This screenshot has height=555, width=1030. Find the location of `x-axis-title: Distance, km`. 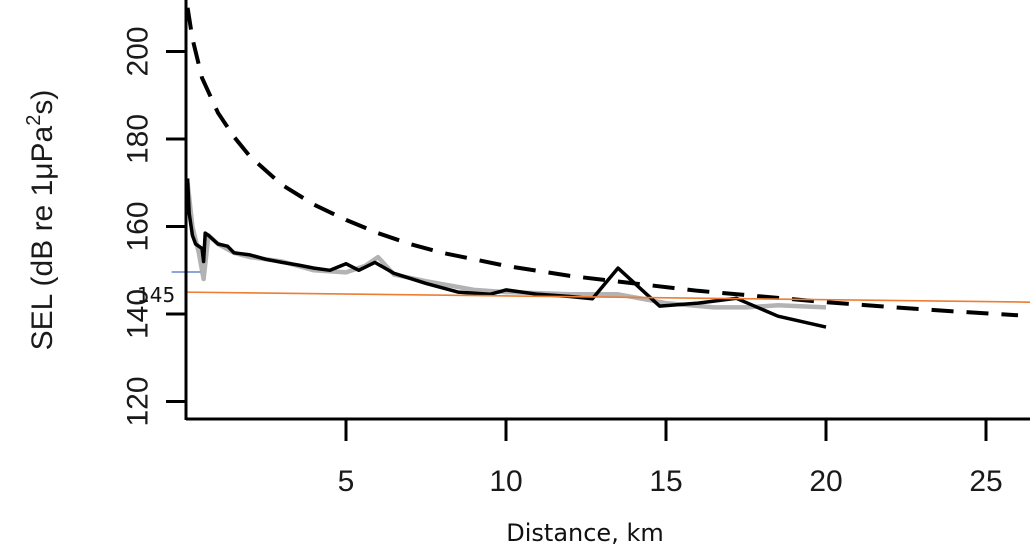

x-axis-title: Distance, km is located at coordinates (584, 533).